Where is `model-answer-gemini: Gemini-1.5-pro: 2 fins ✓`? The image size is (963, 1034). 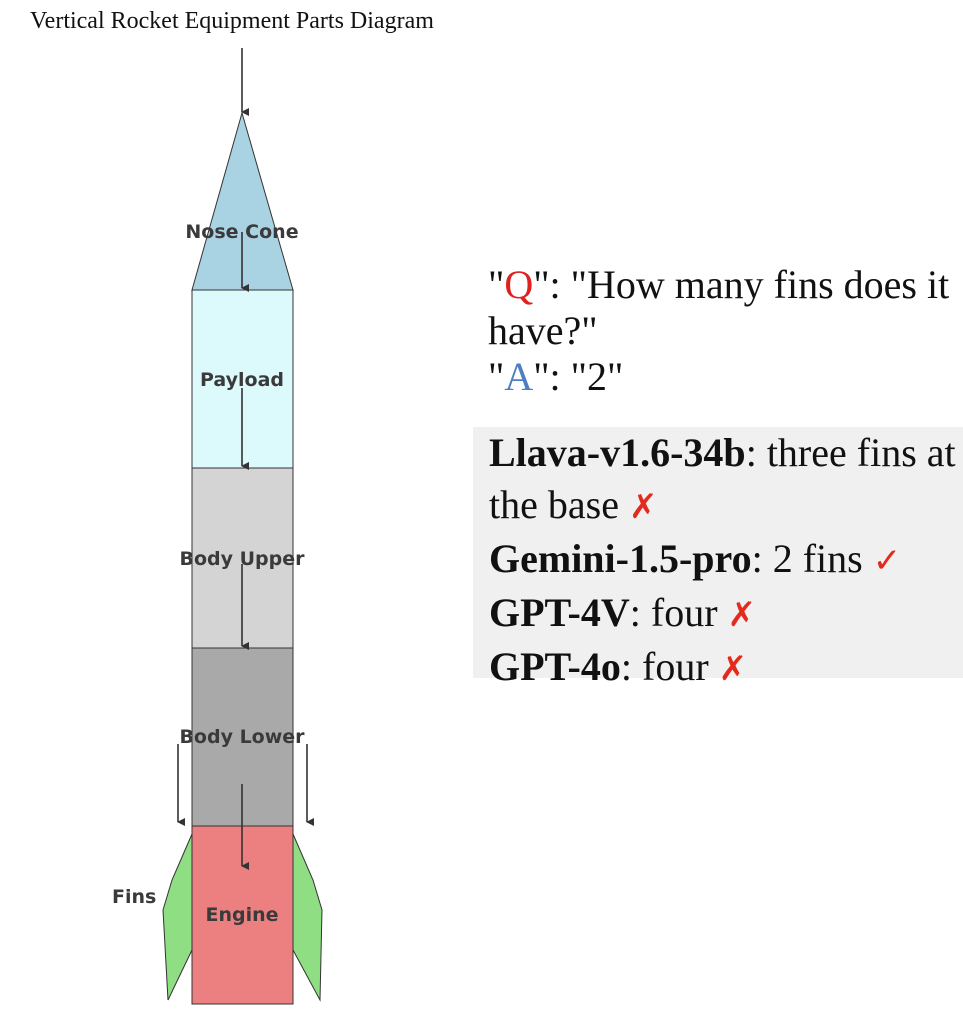 model-answer-gemini: Gemini-1.5-pro: 2 fins ✓ is located at coordinates (695, 558).